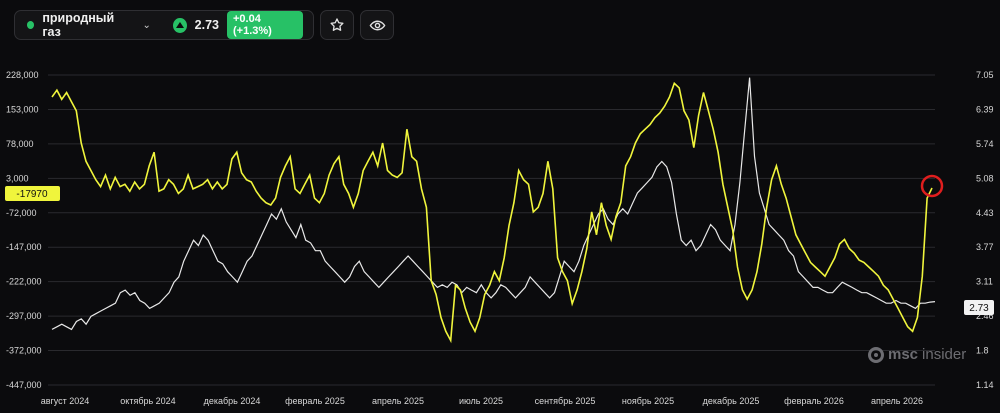 The width and height of the screenshot is (1000, 413). What do you see at coordinates (31, 25) in the screenshot?
I see `status-dot-icon` at bounding box center [31, 25].